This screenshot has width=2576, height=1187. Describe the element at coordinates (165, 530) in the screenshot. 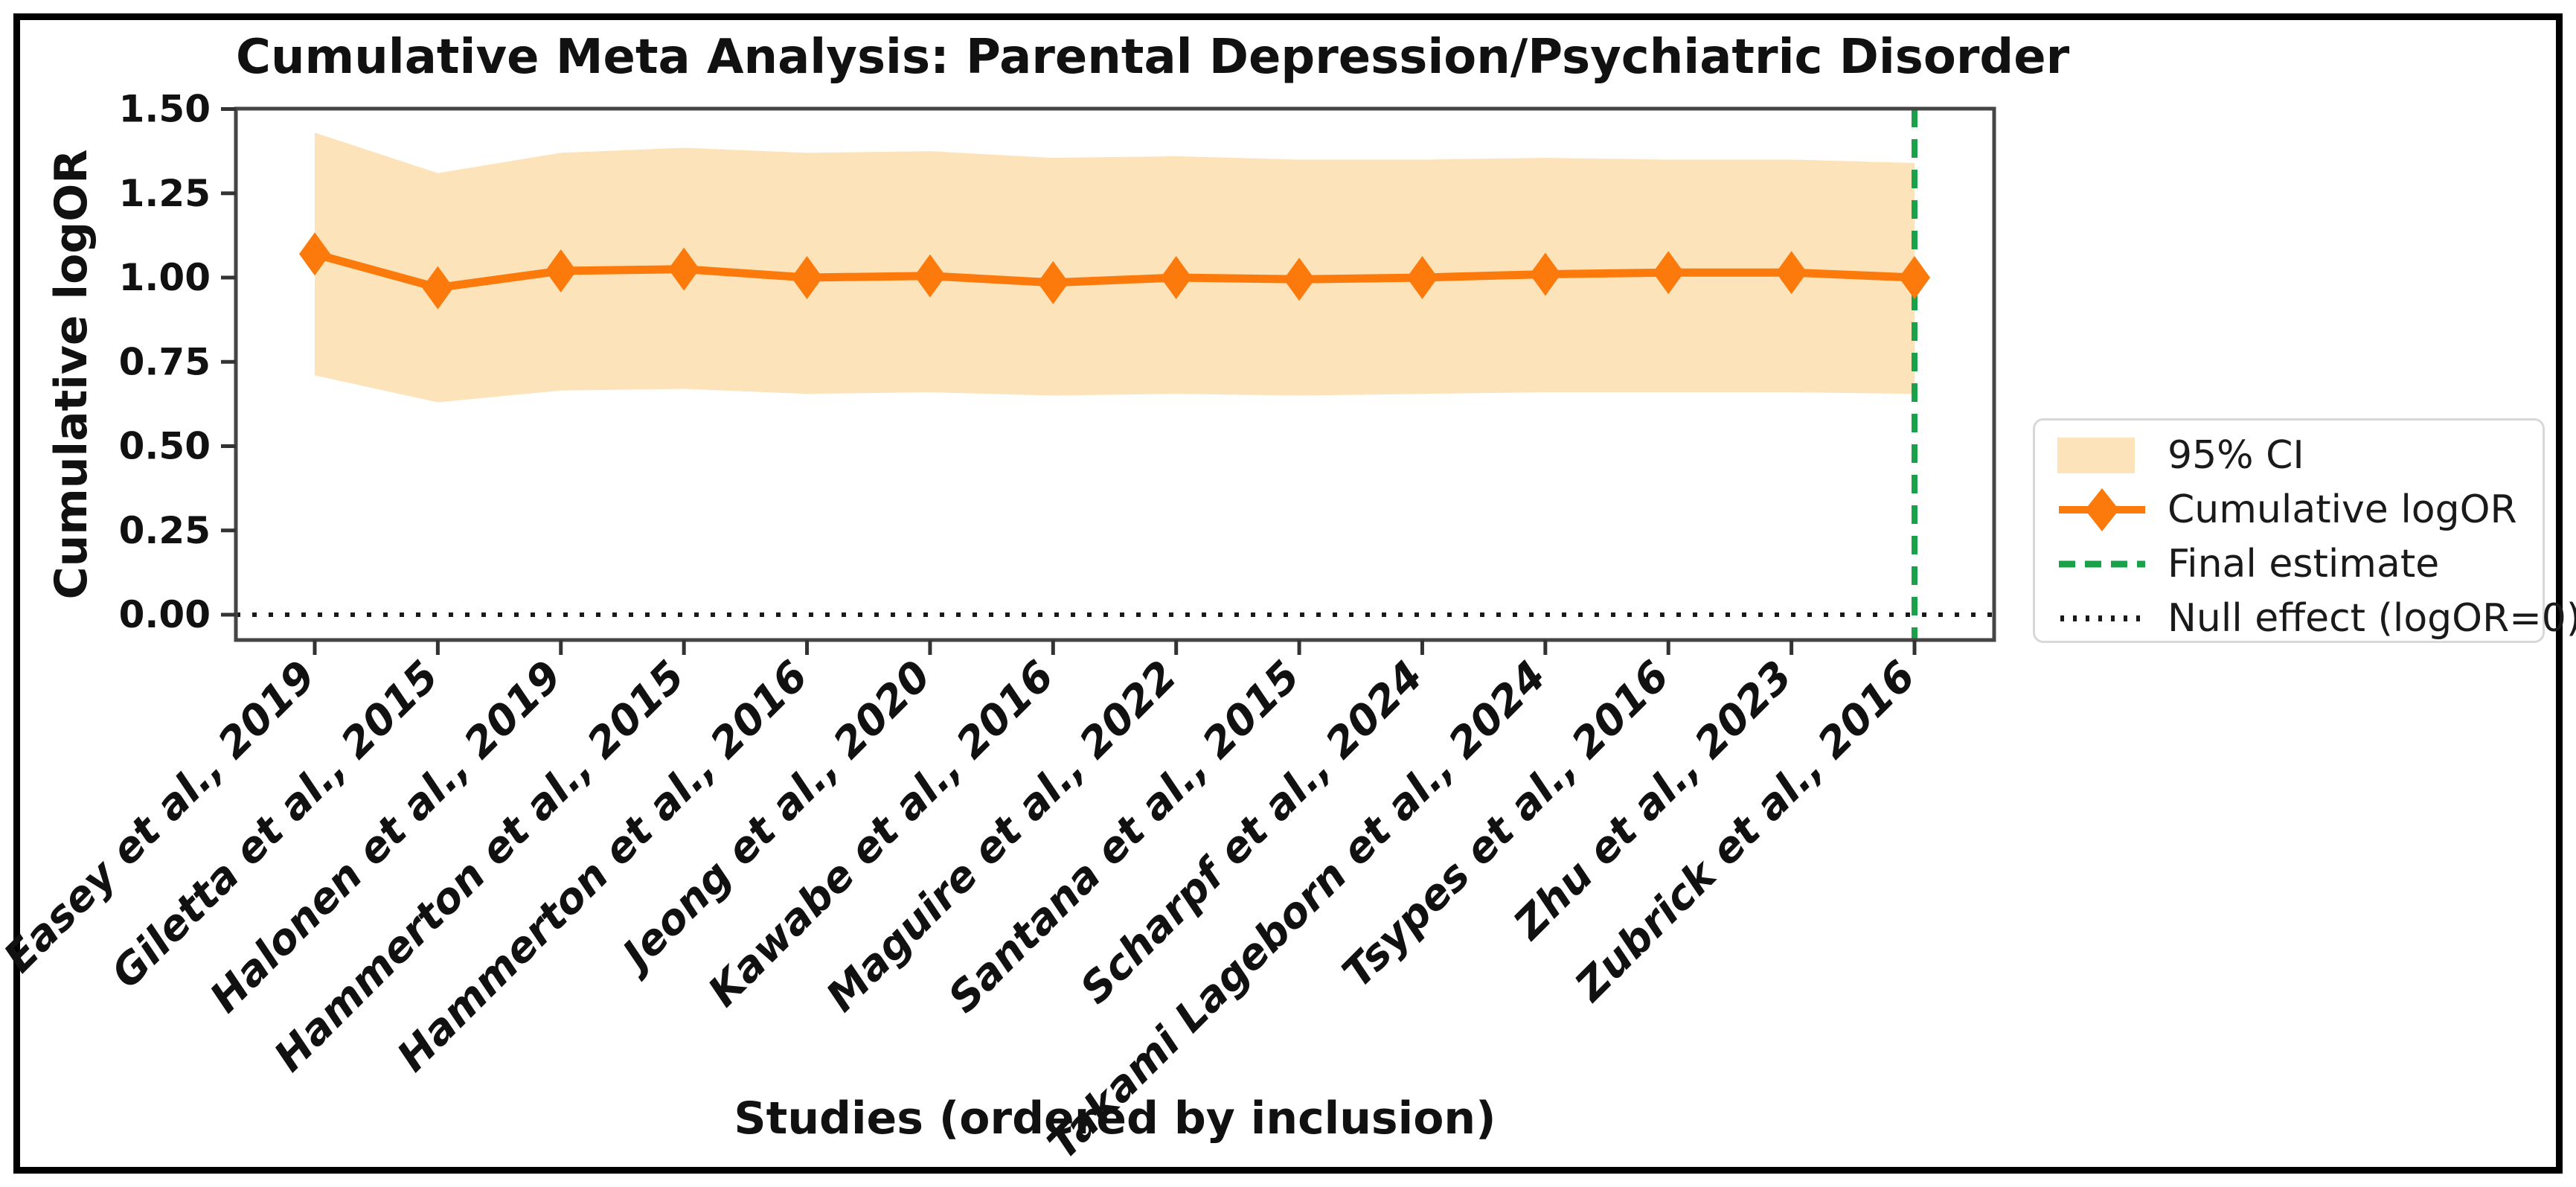

I see `y-tick-label: 0.25` at that location.